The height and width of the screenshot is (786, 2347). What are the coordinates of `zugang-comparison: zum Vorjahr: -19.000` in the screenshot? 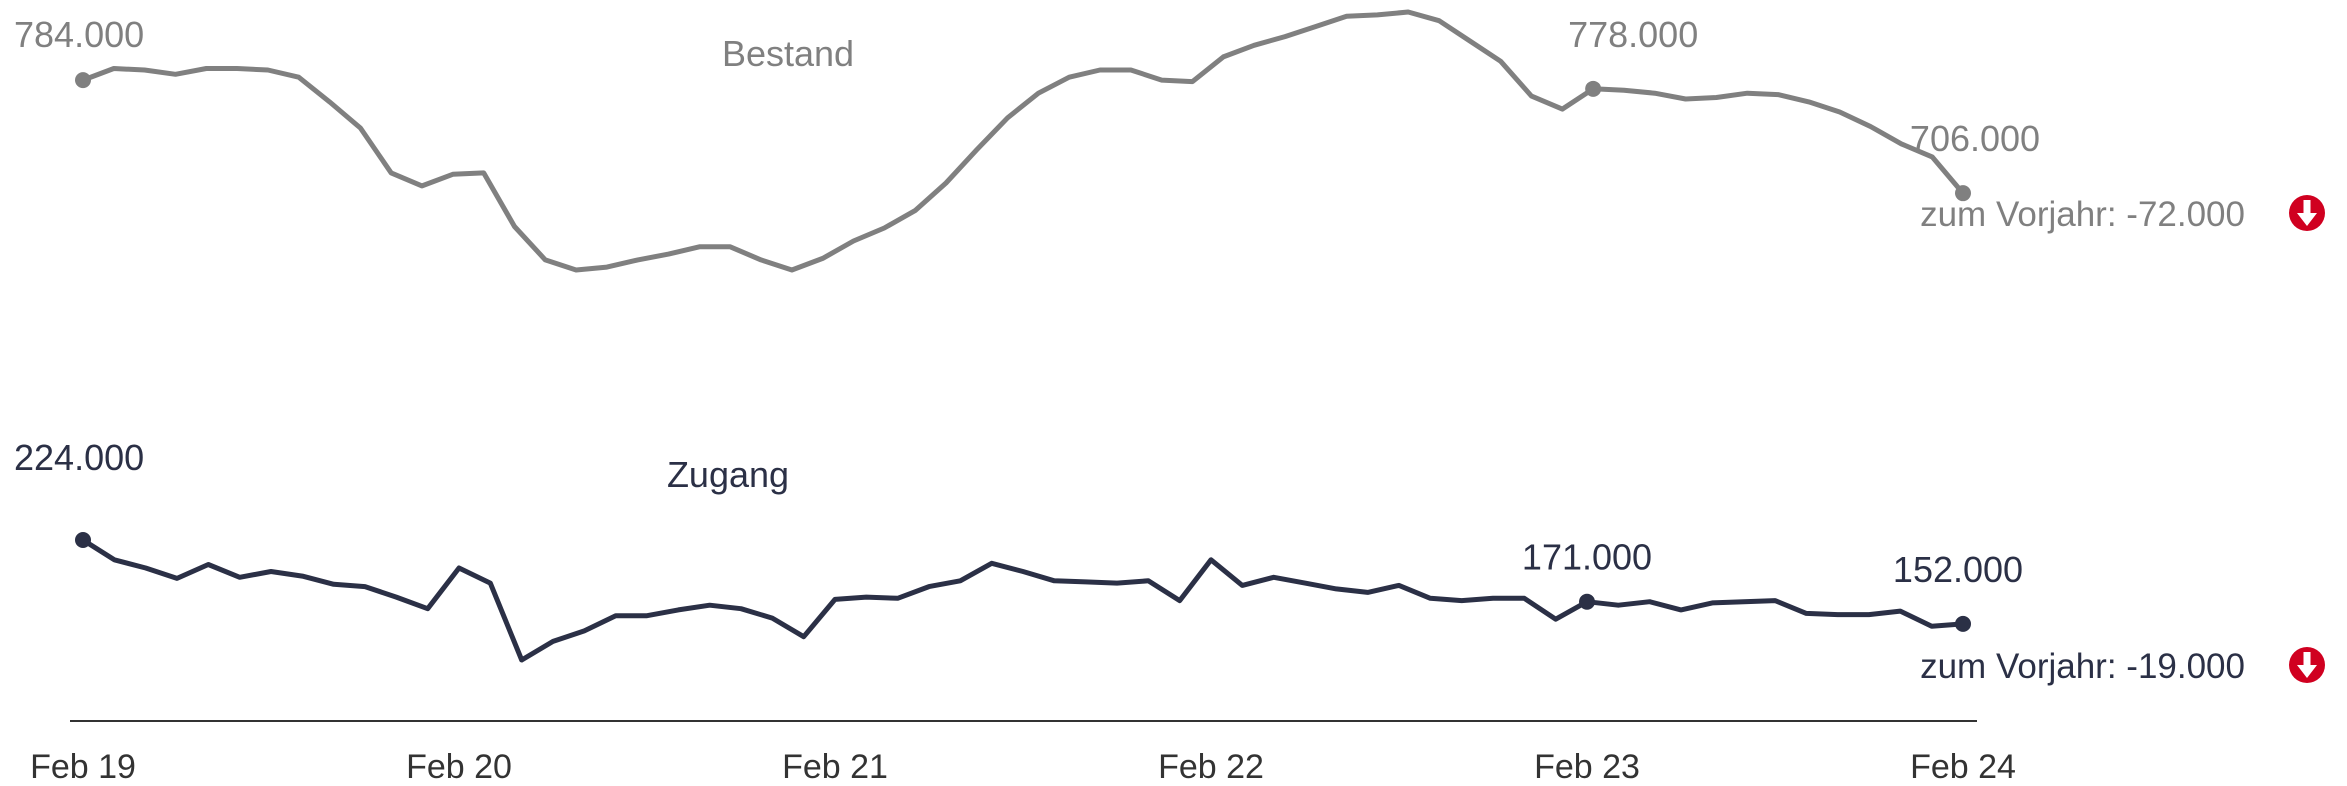 It's located at (2082, 666).